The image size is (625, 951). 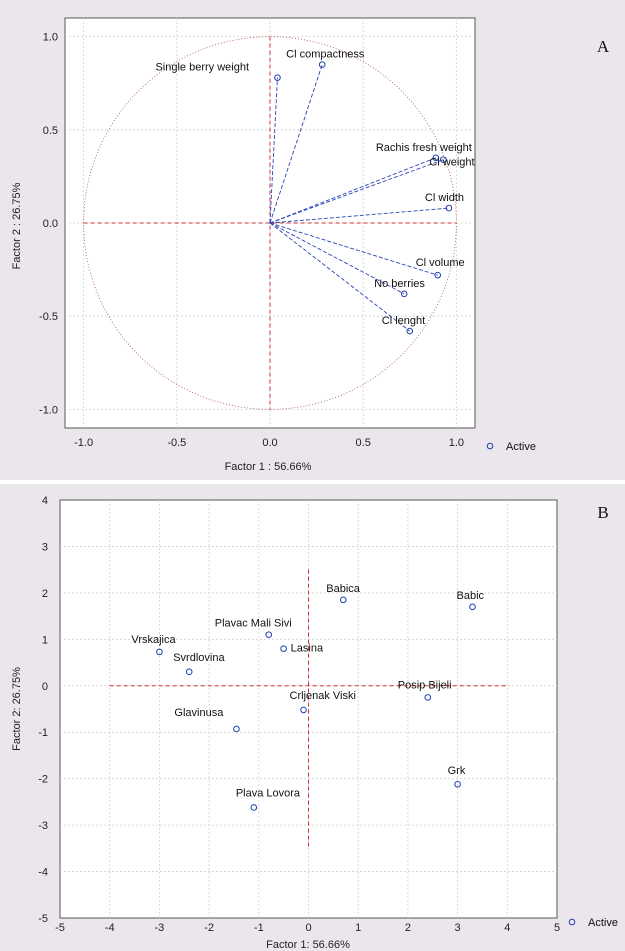 What do you see at coordinates (43, 733) in the screenshot?
I see `y-tick-label: -1` at bounding box center [43, 733].